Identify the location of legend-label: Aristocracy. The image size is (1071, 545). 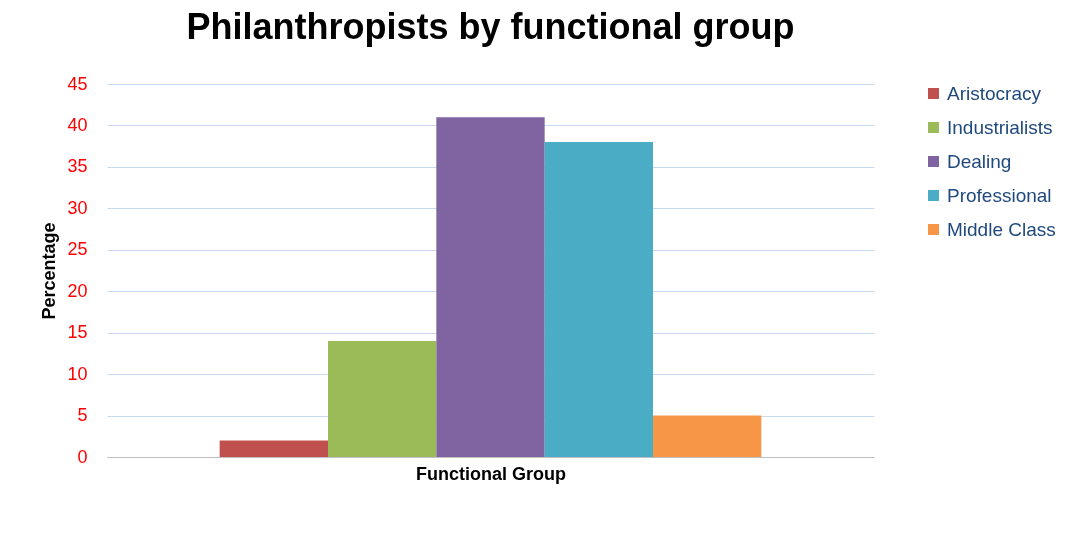
(994, 93).